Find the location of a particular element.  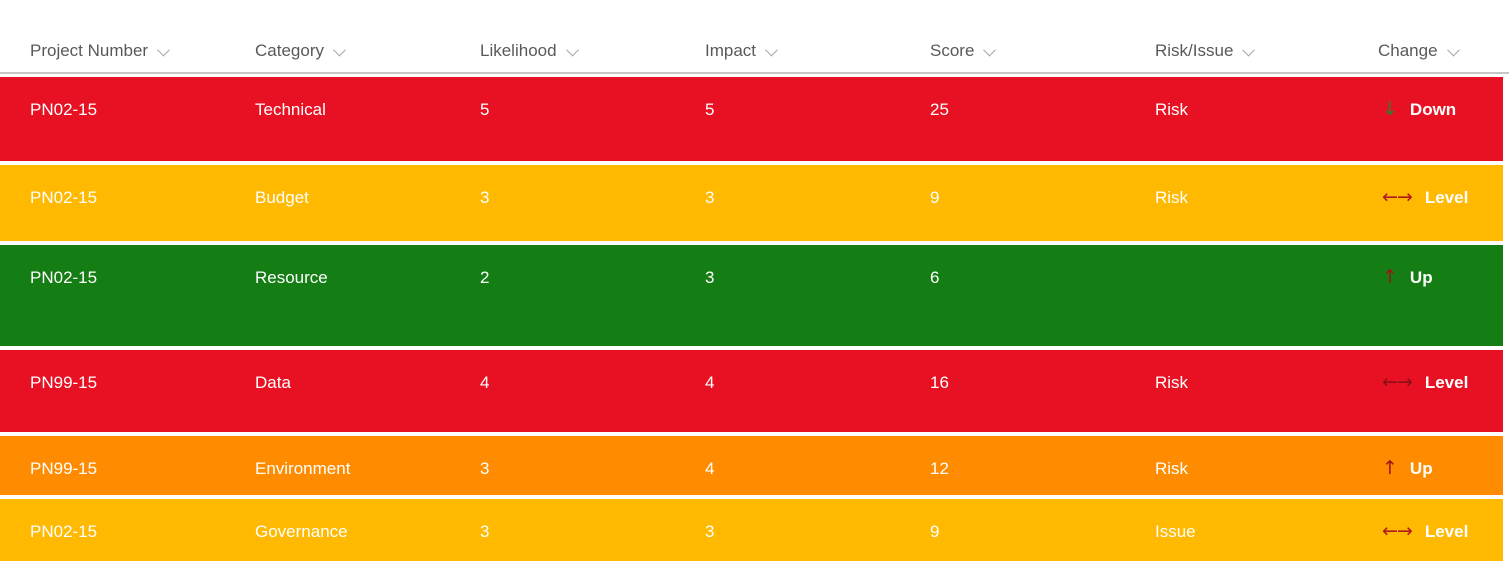

score-cell: 12 is located at coordinates (939, 468).